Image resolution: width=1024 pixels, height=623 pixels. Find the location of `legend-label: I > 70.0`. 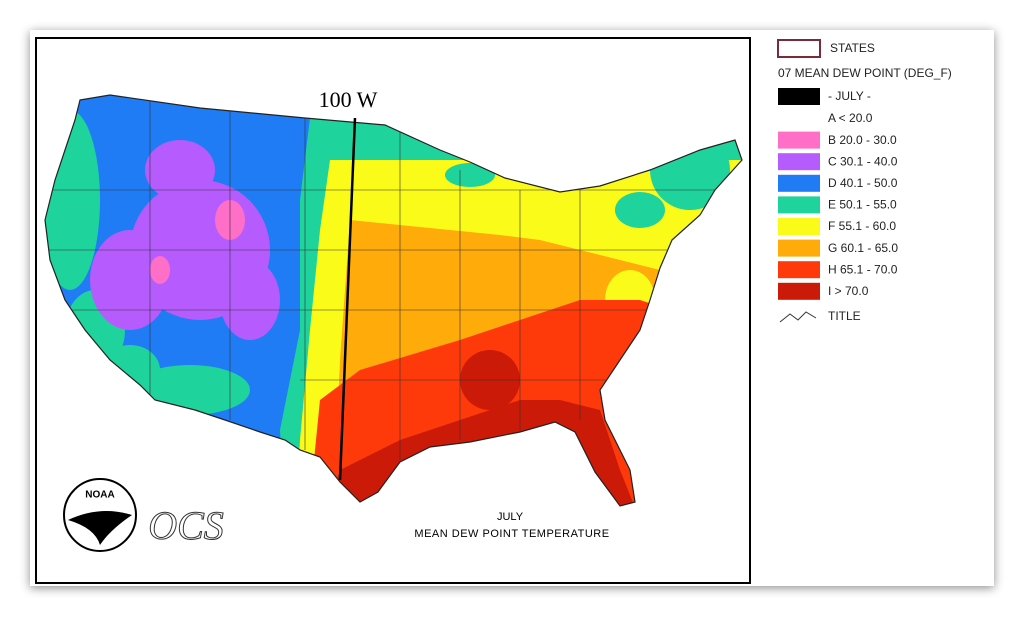

legend-label: I > 70.0 is located at coordinates (848, 291).